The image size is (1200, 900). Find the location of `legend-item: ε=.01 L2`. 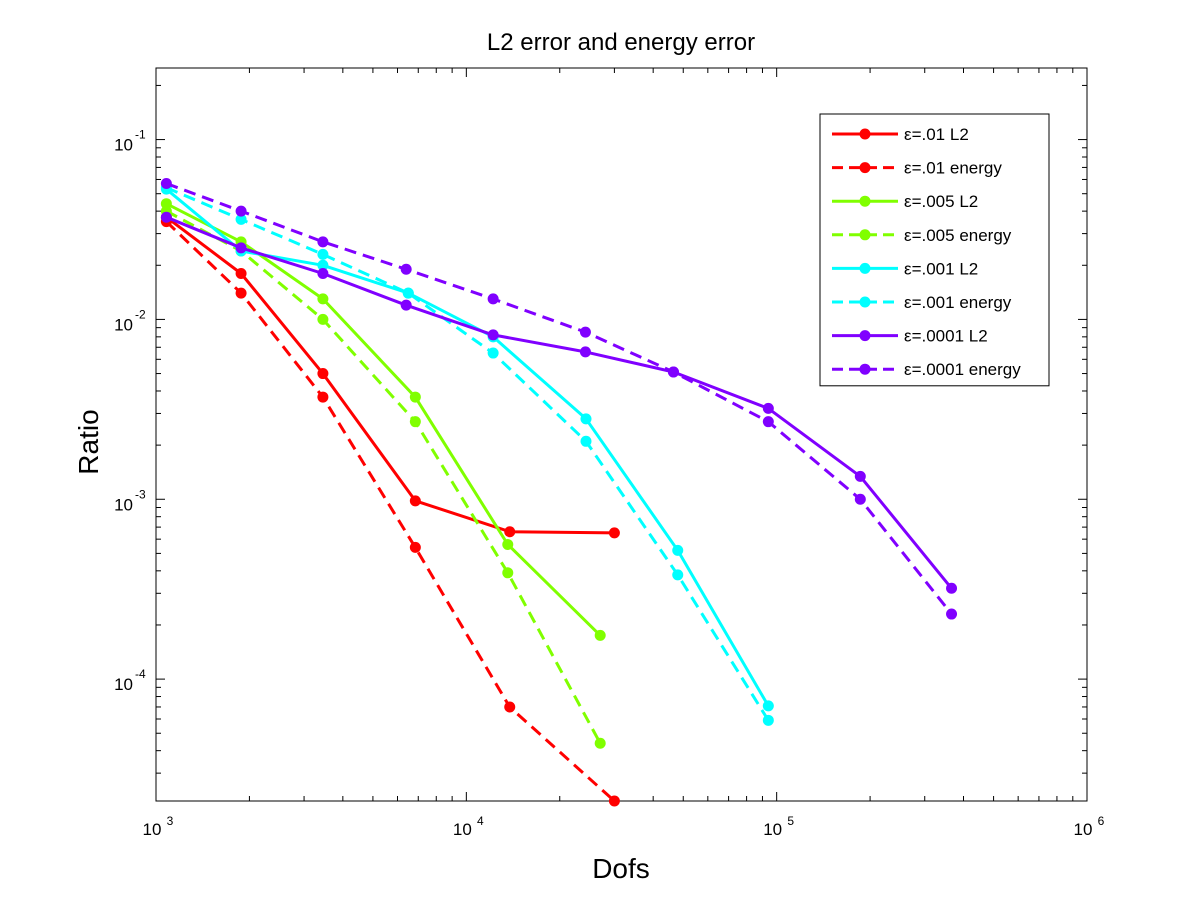

legend-item: ε=.01 L2 is located at coordinates (900, 134).